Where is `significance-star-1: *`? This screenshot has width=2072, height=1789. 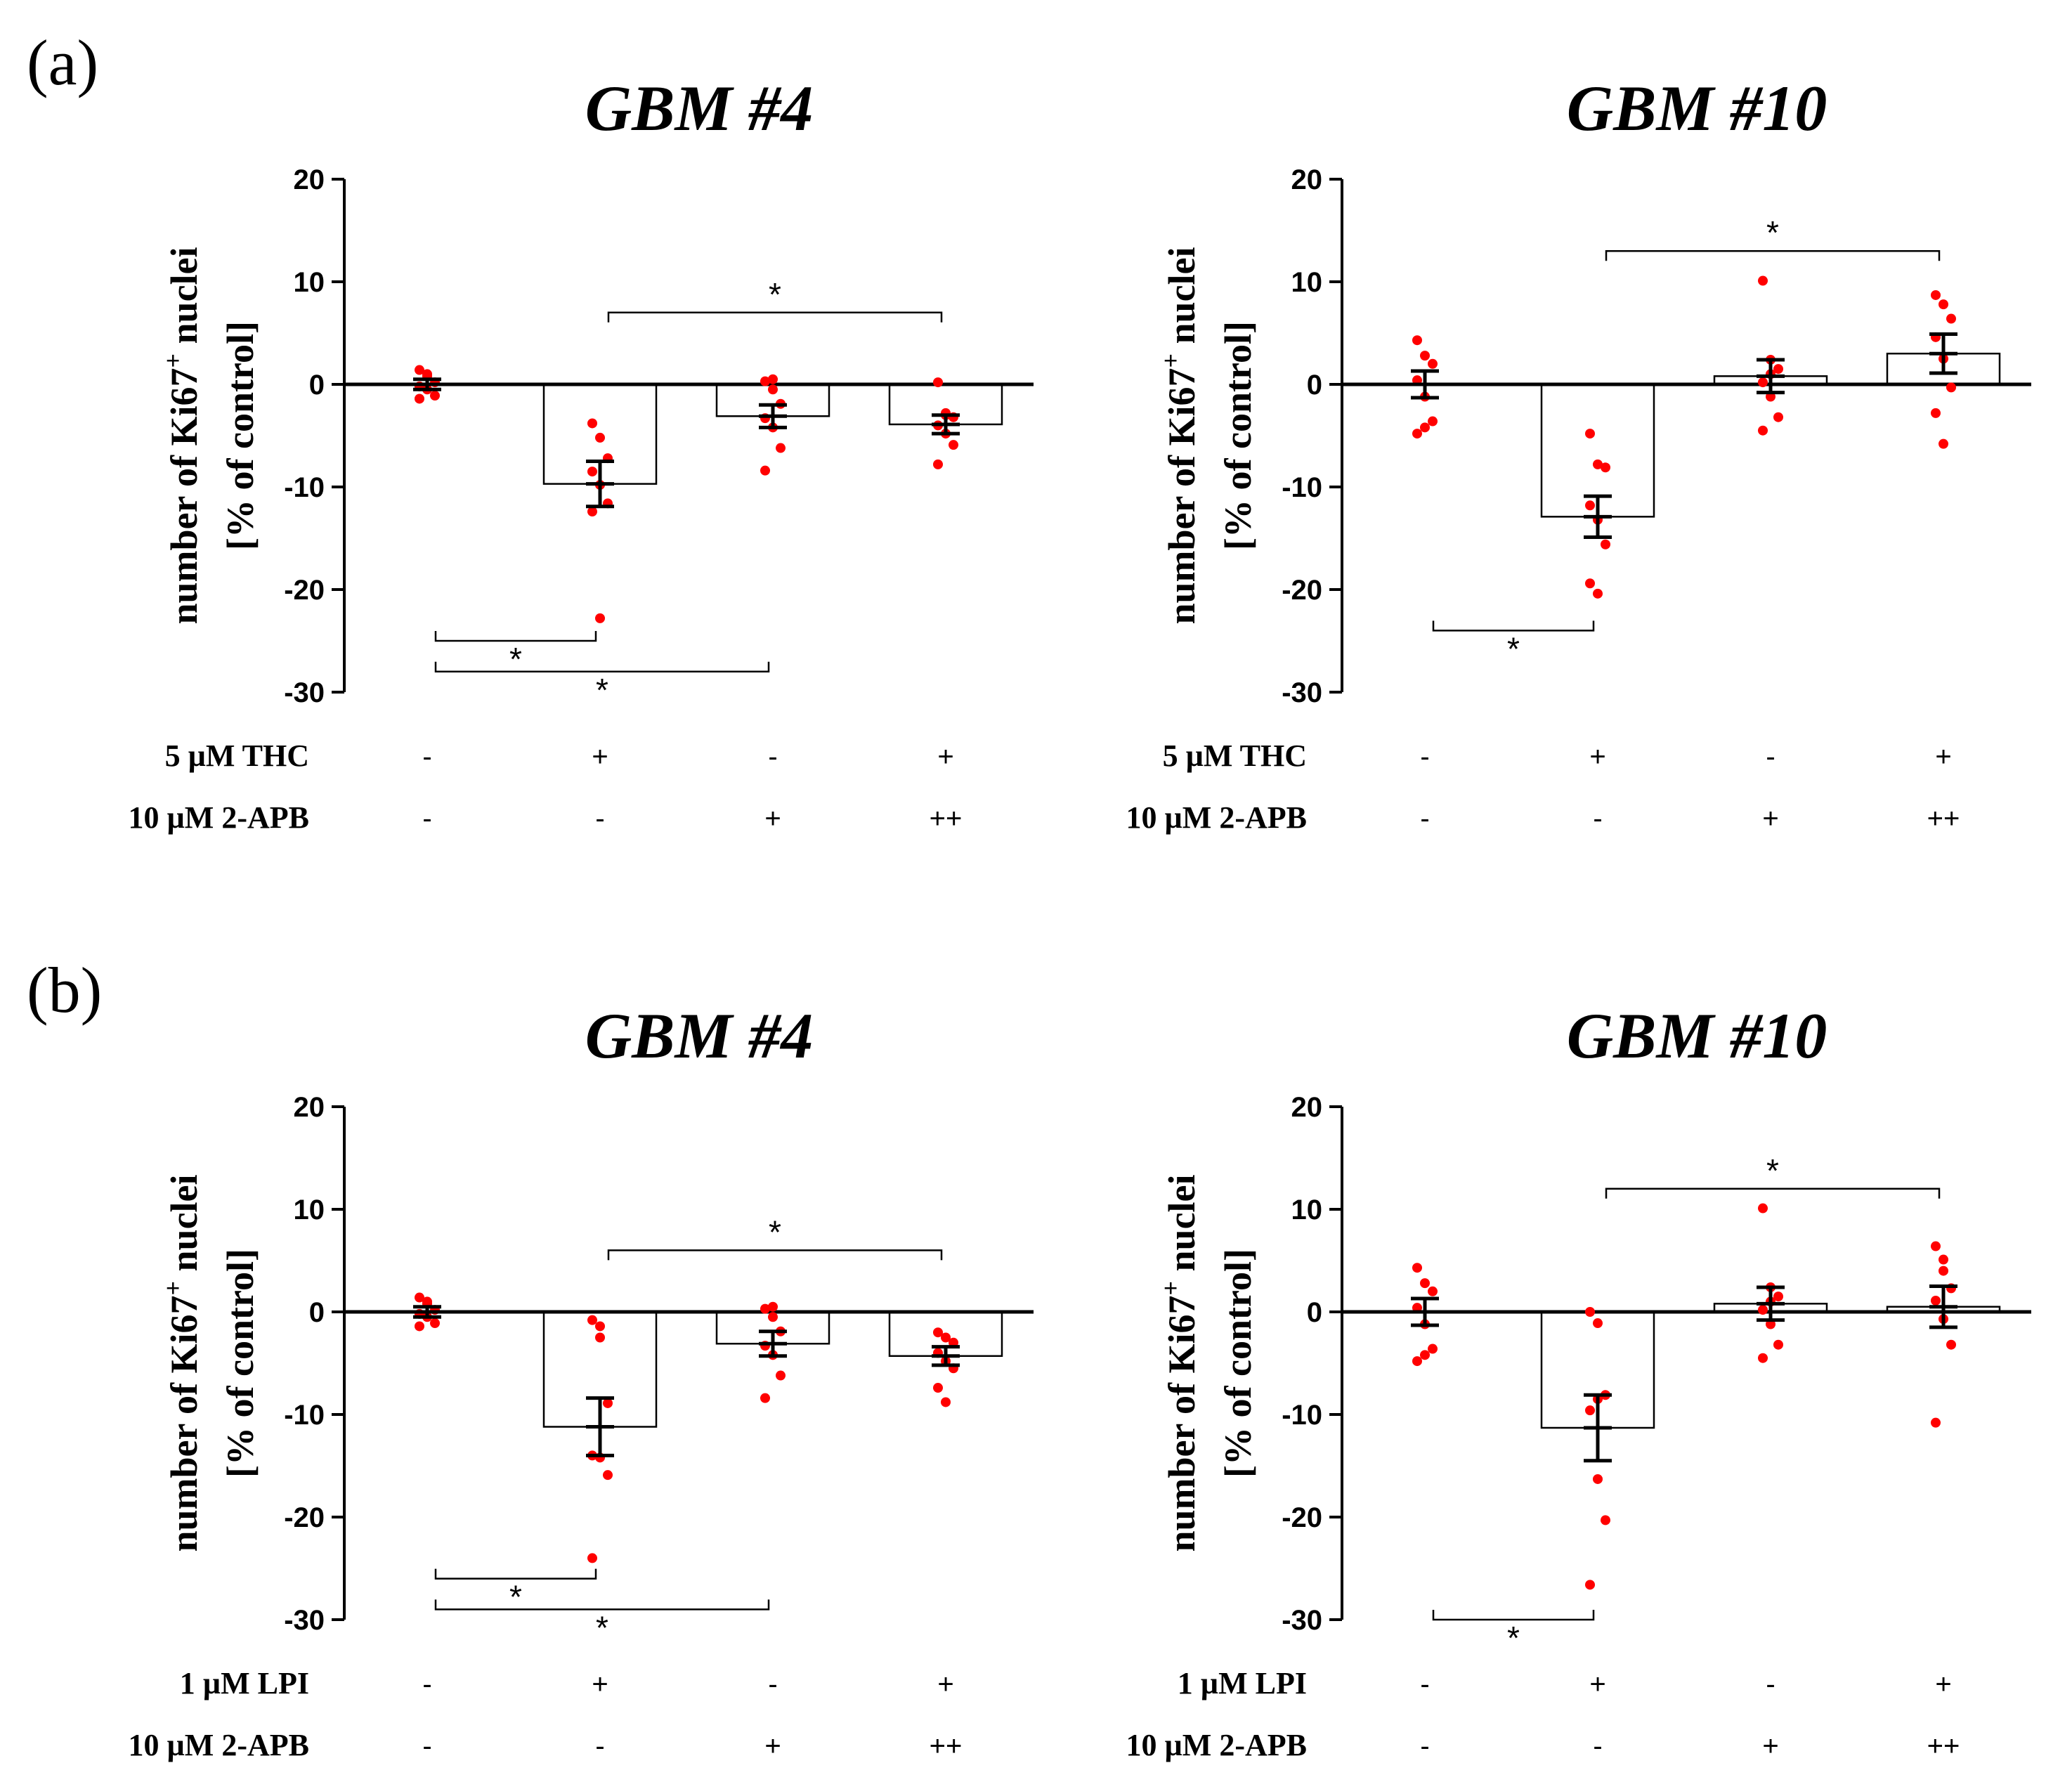 significance-star-1: * is located at coordinates (1773, 1170).